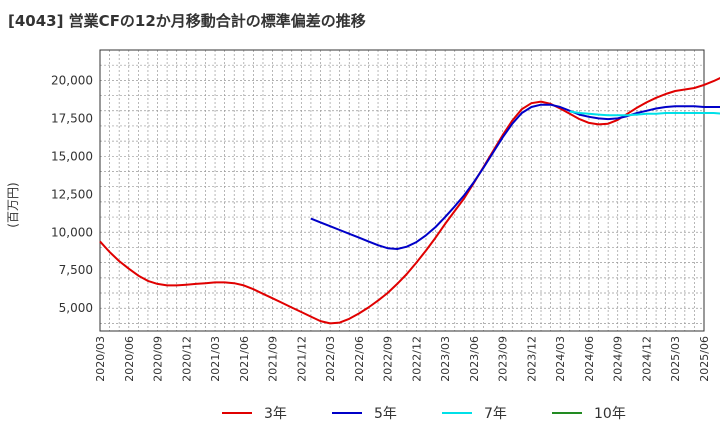 The width and height of the screenshot is (720, 440). Describe the element at coordinates (610, 414) in the screenshot. I see `legend-label: 10年` at that location.